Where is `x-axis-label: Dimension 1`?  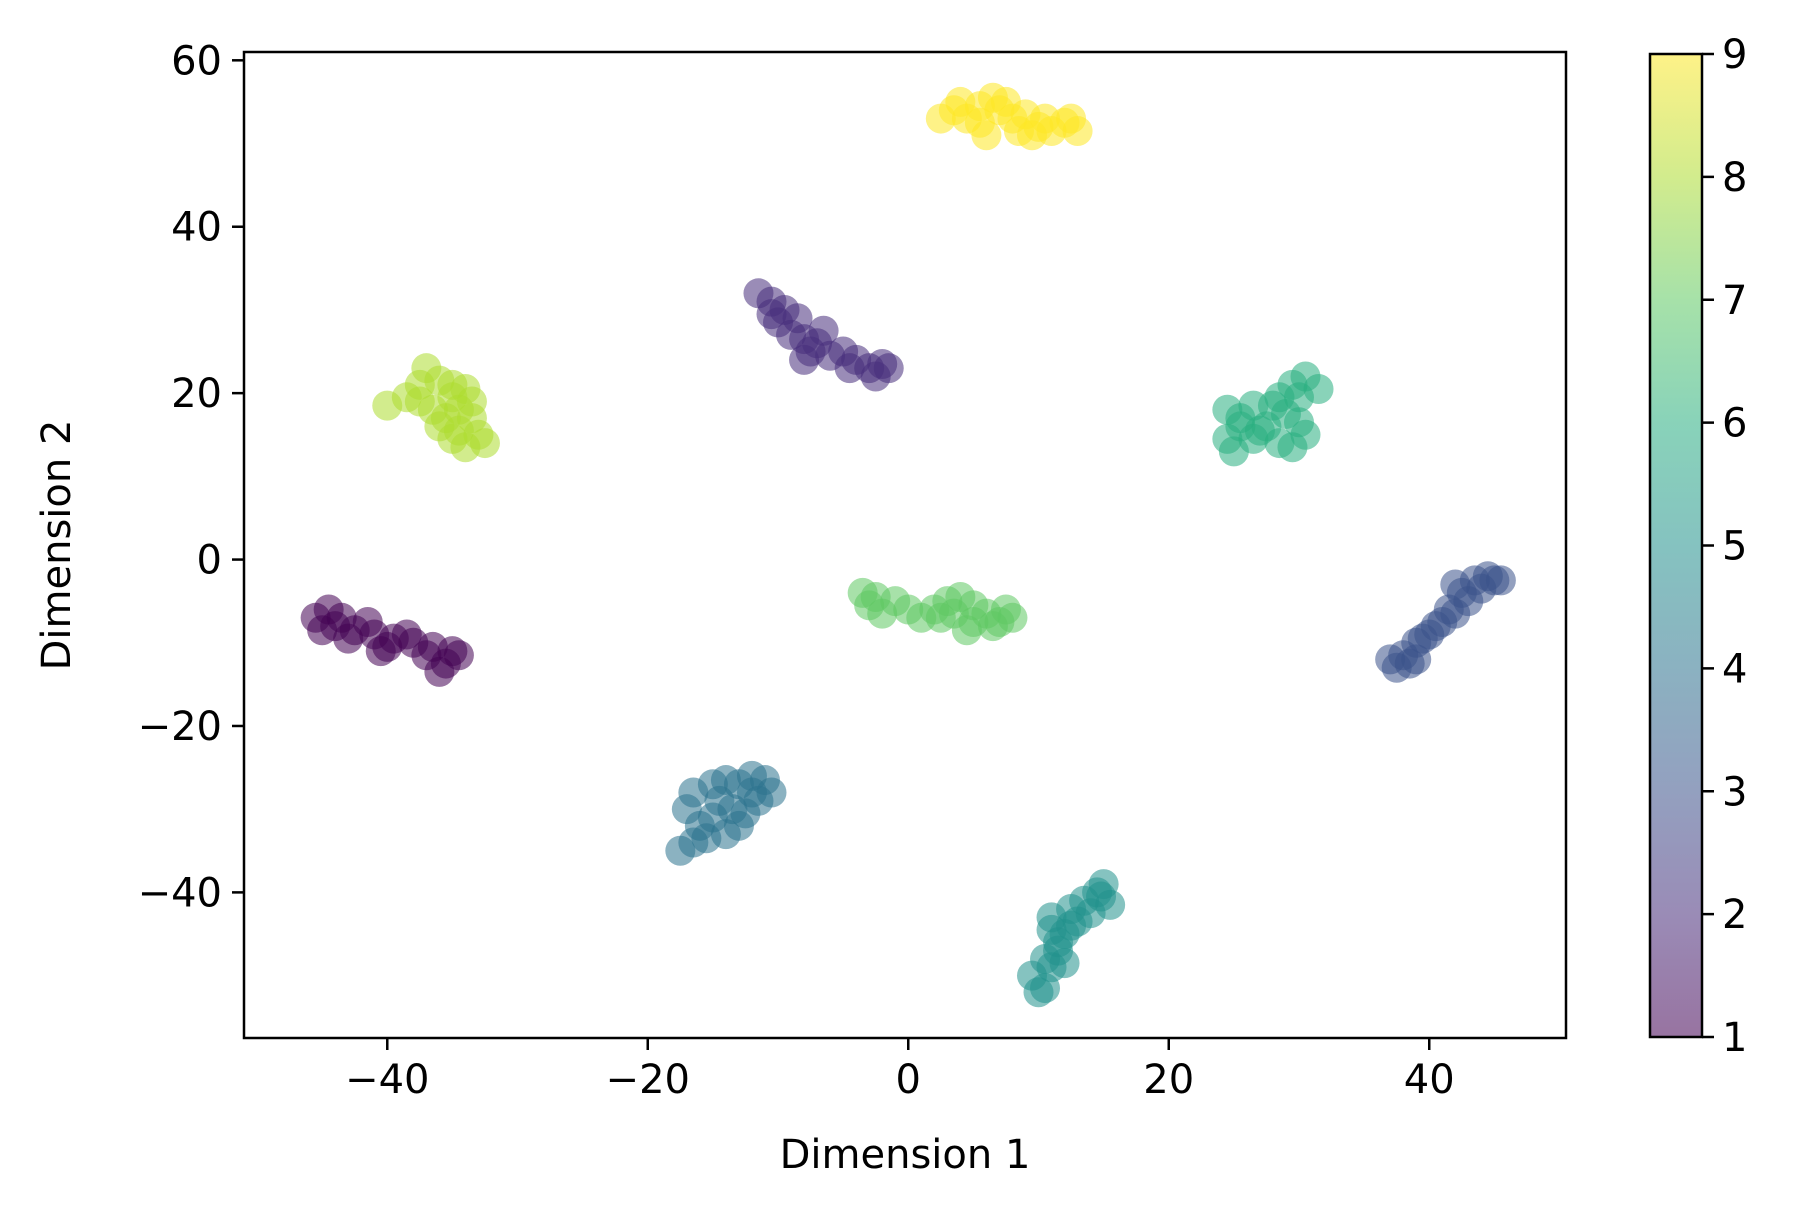 x-axis-label: Dimension 1 is located at coordinates (905, 1155).